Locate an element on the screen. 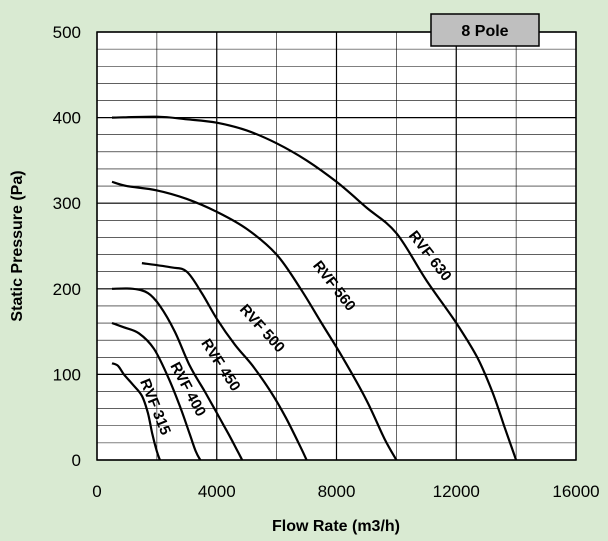  pole-badge-box is located at coordinates (485, 30).